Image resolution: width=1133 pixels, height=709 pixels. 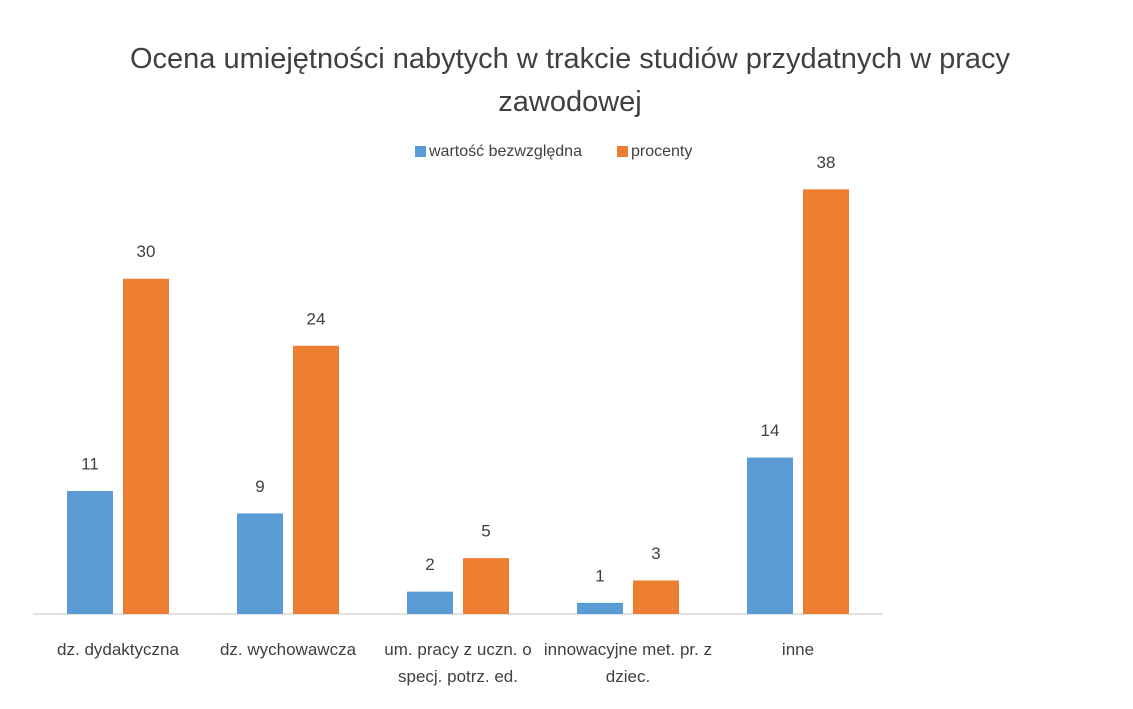 I want to click on x-tick-label: dz. wychowawcza, so click(x=288, y=649).